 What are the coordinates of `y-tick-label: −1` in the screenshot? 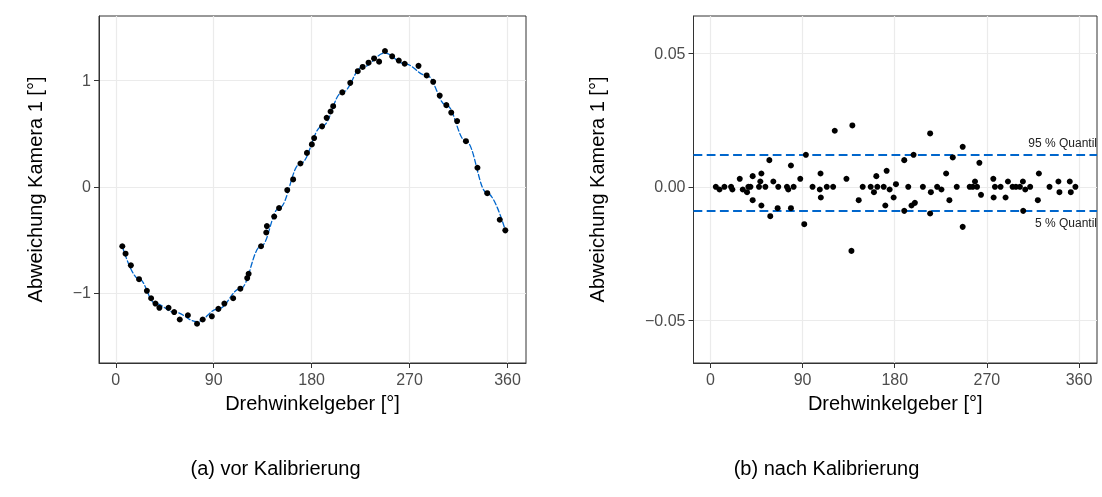 It's located at (82, 293).